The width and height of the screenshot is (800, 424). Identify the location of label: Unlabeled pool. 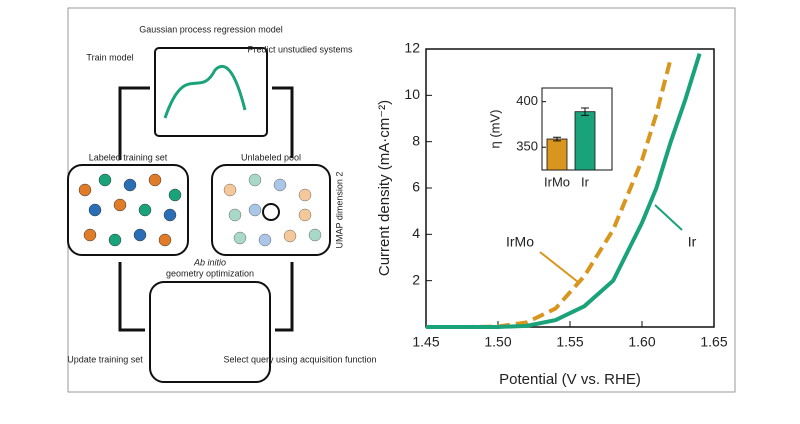
(271, 157).